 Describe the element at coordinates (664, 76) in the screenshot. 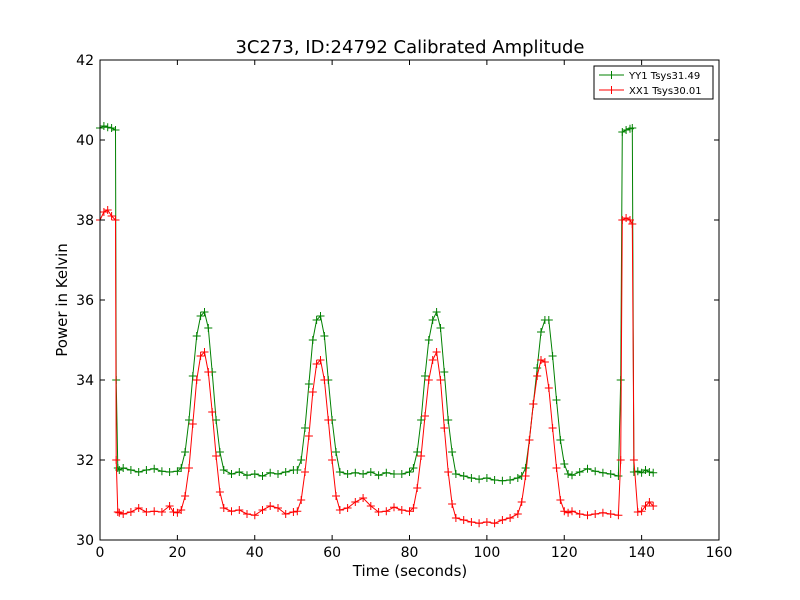

I see `legend-label: YY1 Tsys31.49` at that location.